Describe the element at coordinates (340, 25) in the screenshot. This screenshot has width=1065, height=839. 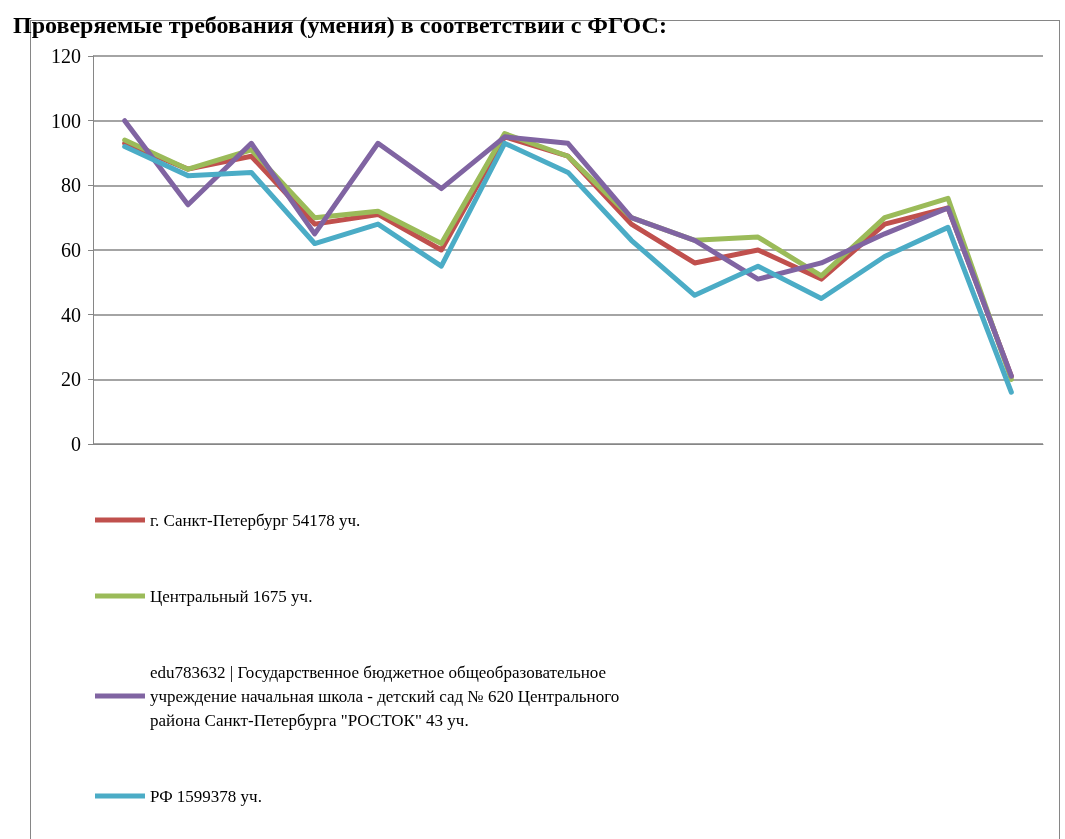
I see `chart-title: Проверяемые требования (умения) в соответствии с ФГОС:` at that location.